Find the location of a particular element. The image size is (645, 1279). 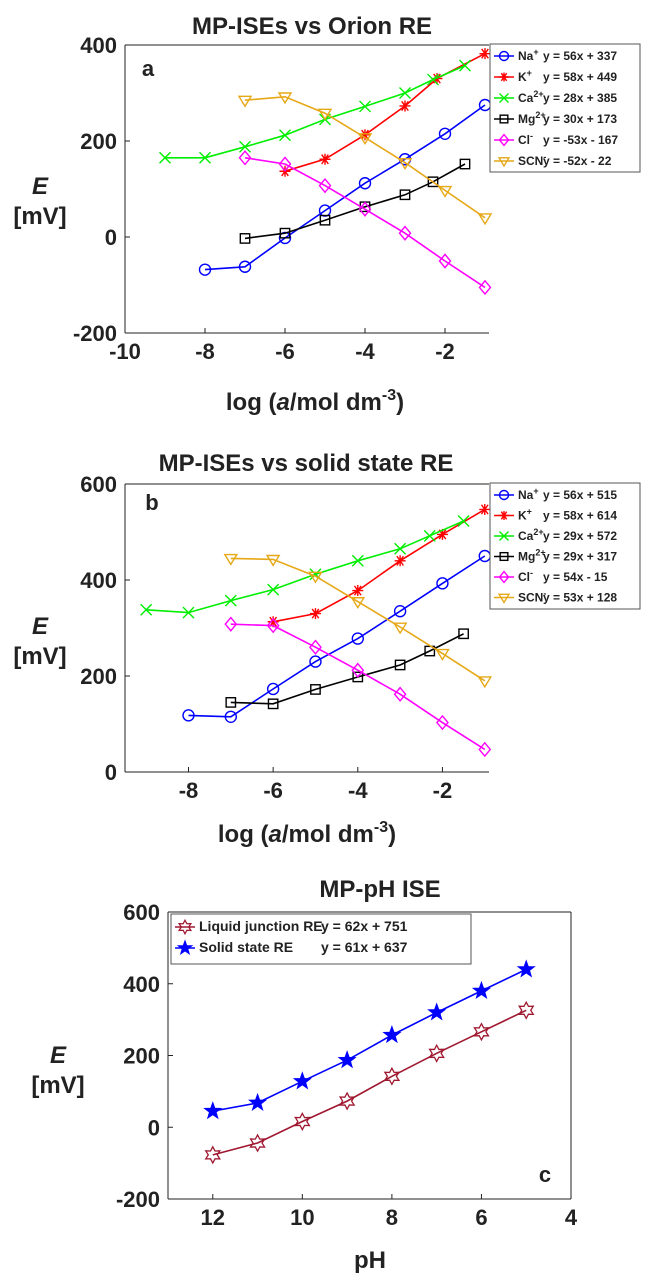

x-tick-label: 12 is located at coordinates (213, 1217).